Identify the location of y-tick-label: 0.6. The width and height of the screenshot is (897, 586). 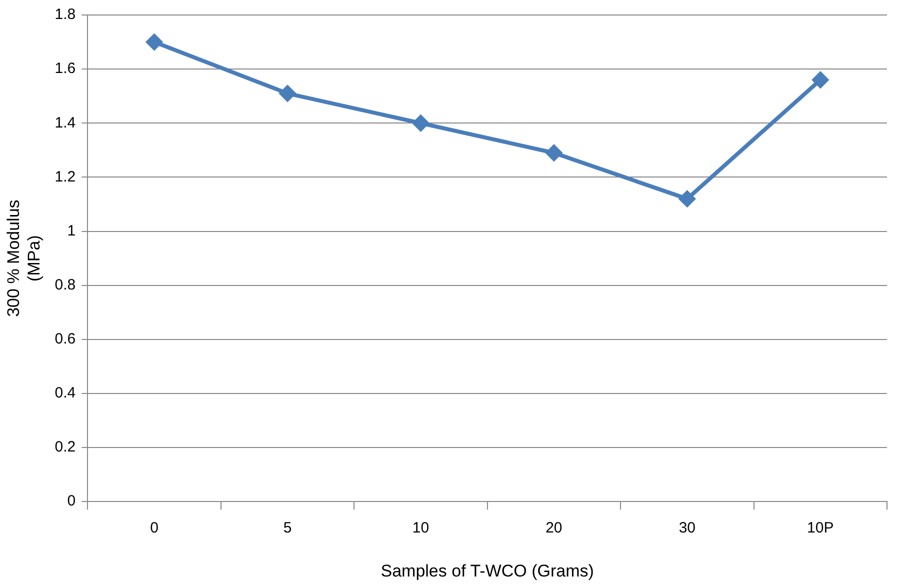
(65, 339).